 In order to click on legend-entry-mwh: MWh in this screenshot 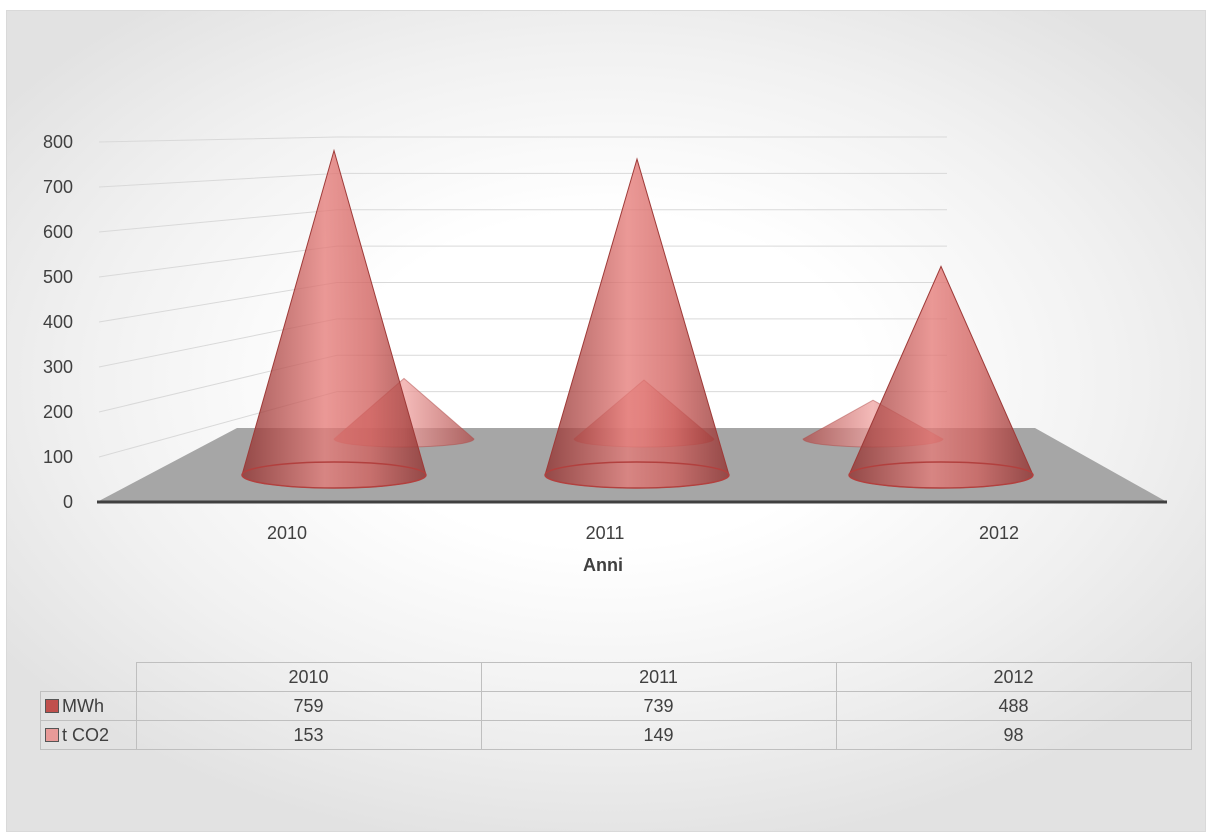, I will do `click(88, 706)`.